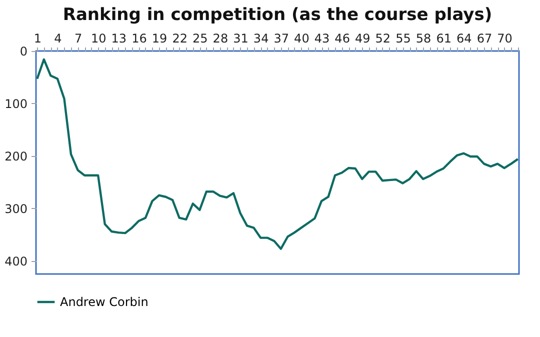 This screenshot has width=540, height=337. What do you see at coordinates (504, 39) in the screenshot?
I see `x-tick-label: 70` at bounding box center [504, 39].